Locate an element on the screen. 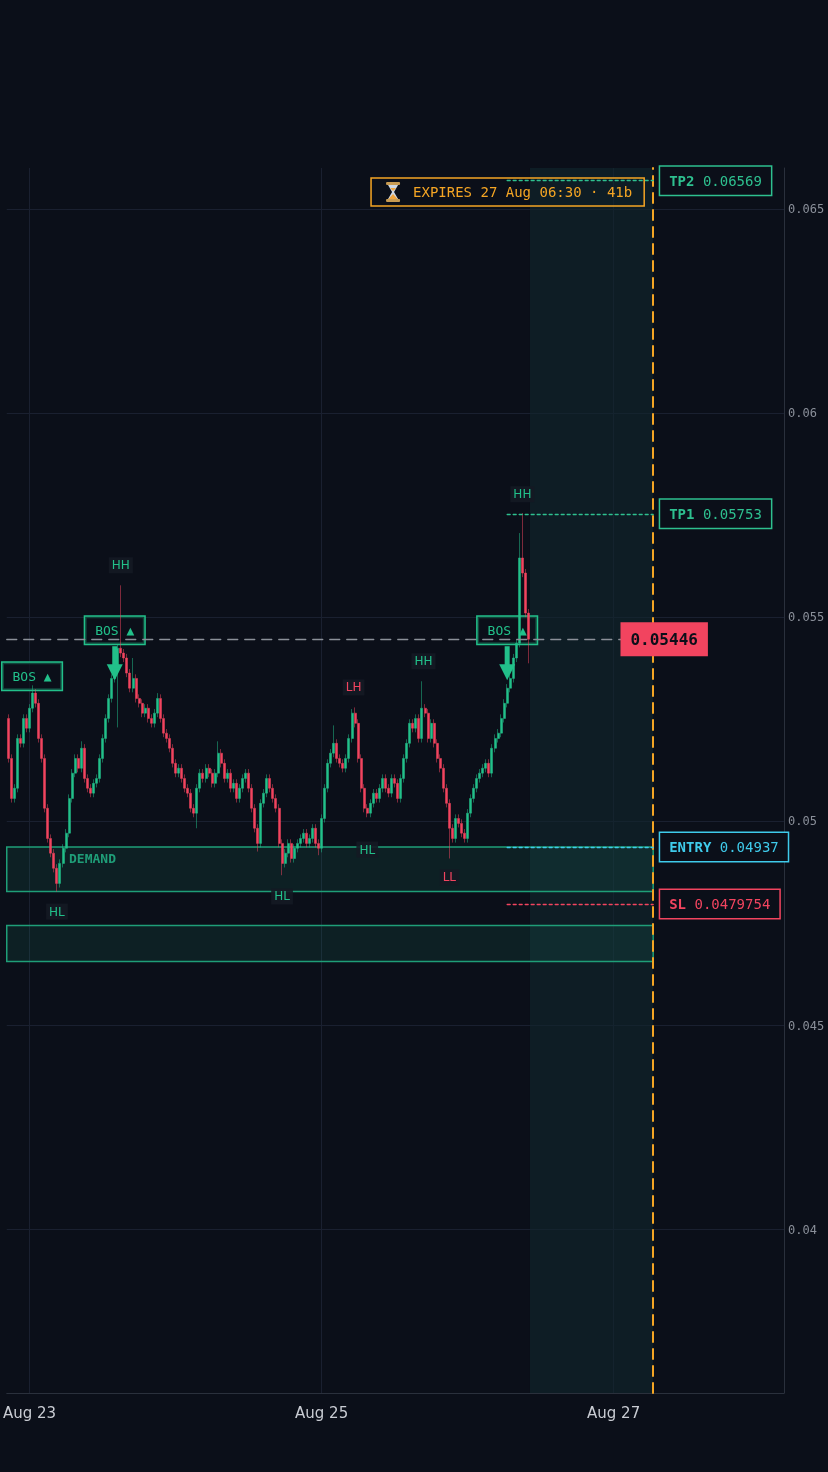 The width and height of the screenshot is (828, 1472). x-tick-label: Aug 23 is located at coordinates (29, 1412).